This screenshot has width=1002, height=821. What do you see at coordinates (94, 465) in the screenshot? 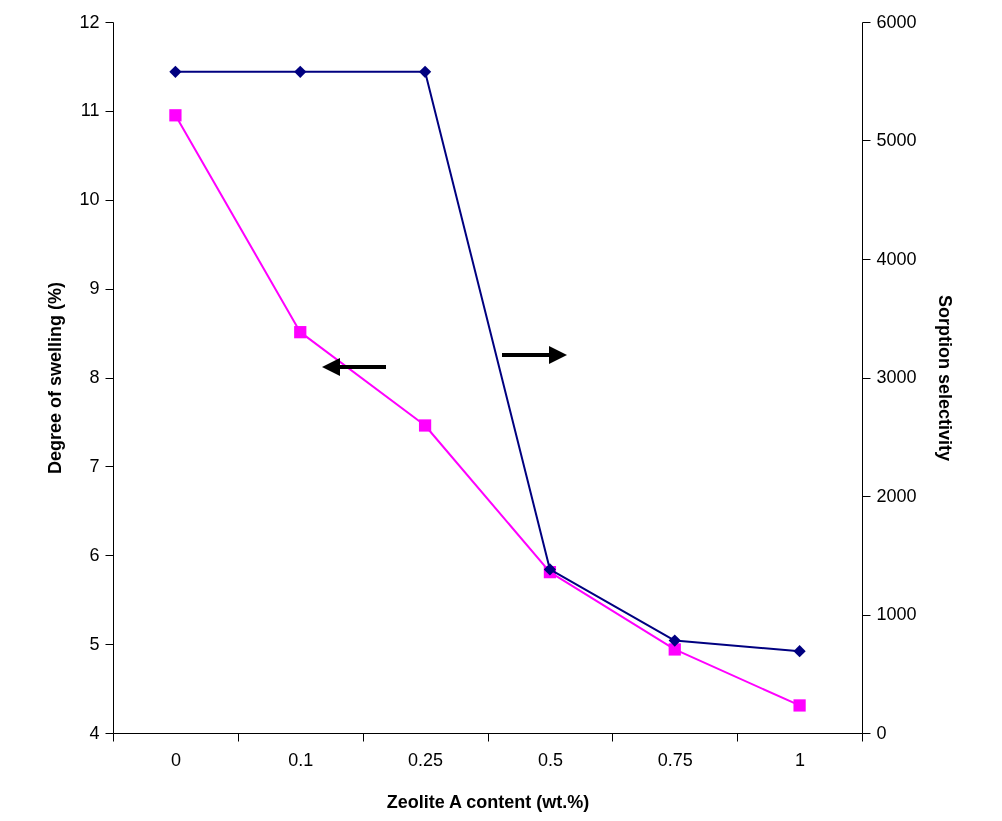
I see `y-tick-label: 7` at bounding box center [94, 465].